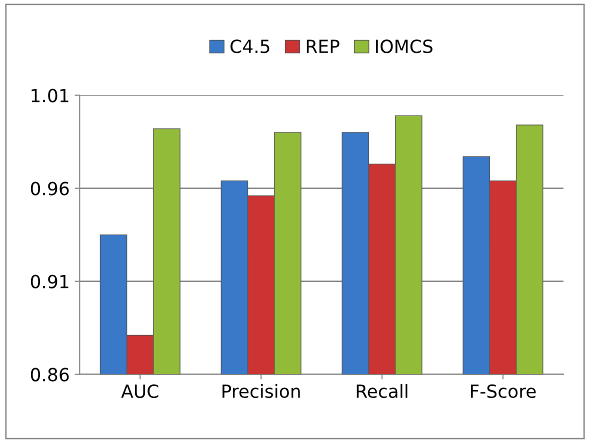 This screenshot has width=590, height=443. I want to click on legend-label: IOMCS, so click(404, 47).